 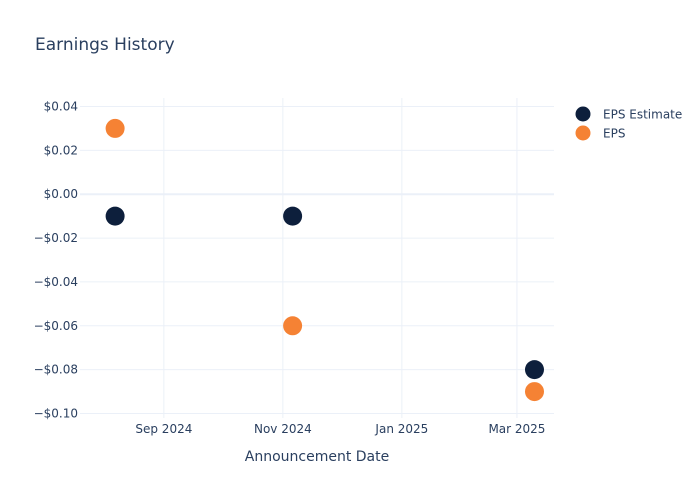 What do you see at coordinates (283, 429) in the screenshot?
I see `x-tick-label: Nov 2024` at bounding box center [283, 429].